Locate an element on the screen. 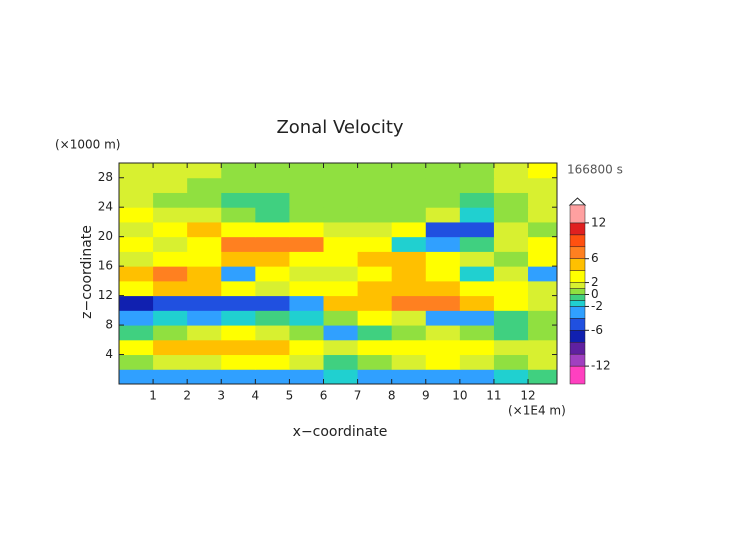 Image resolution: width=752 pixels, height=536 pixels. y-tick-label: 4 is located at coordinates (109, 354).